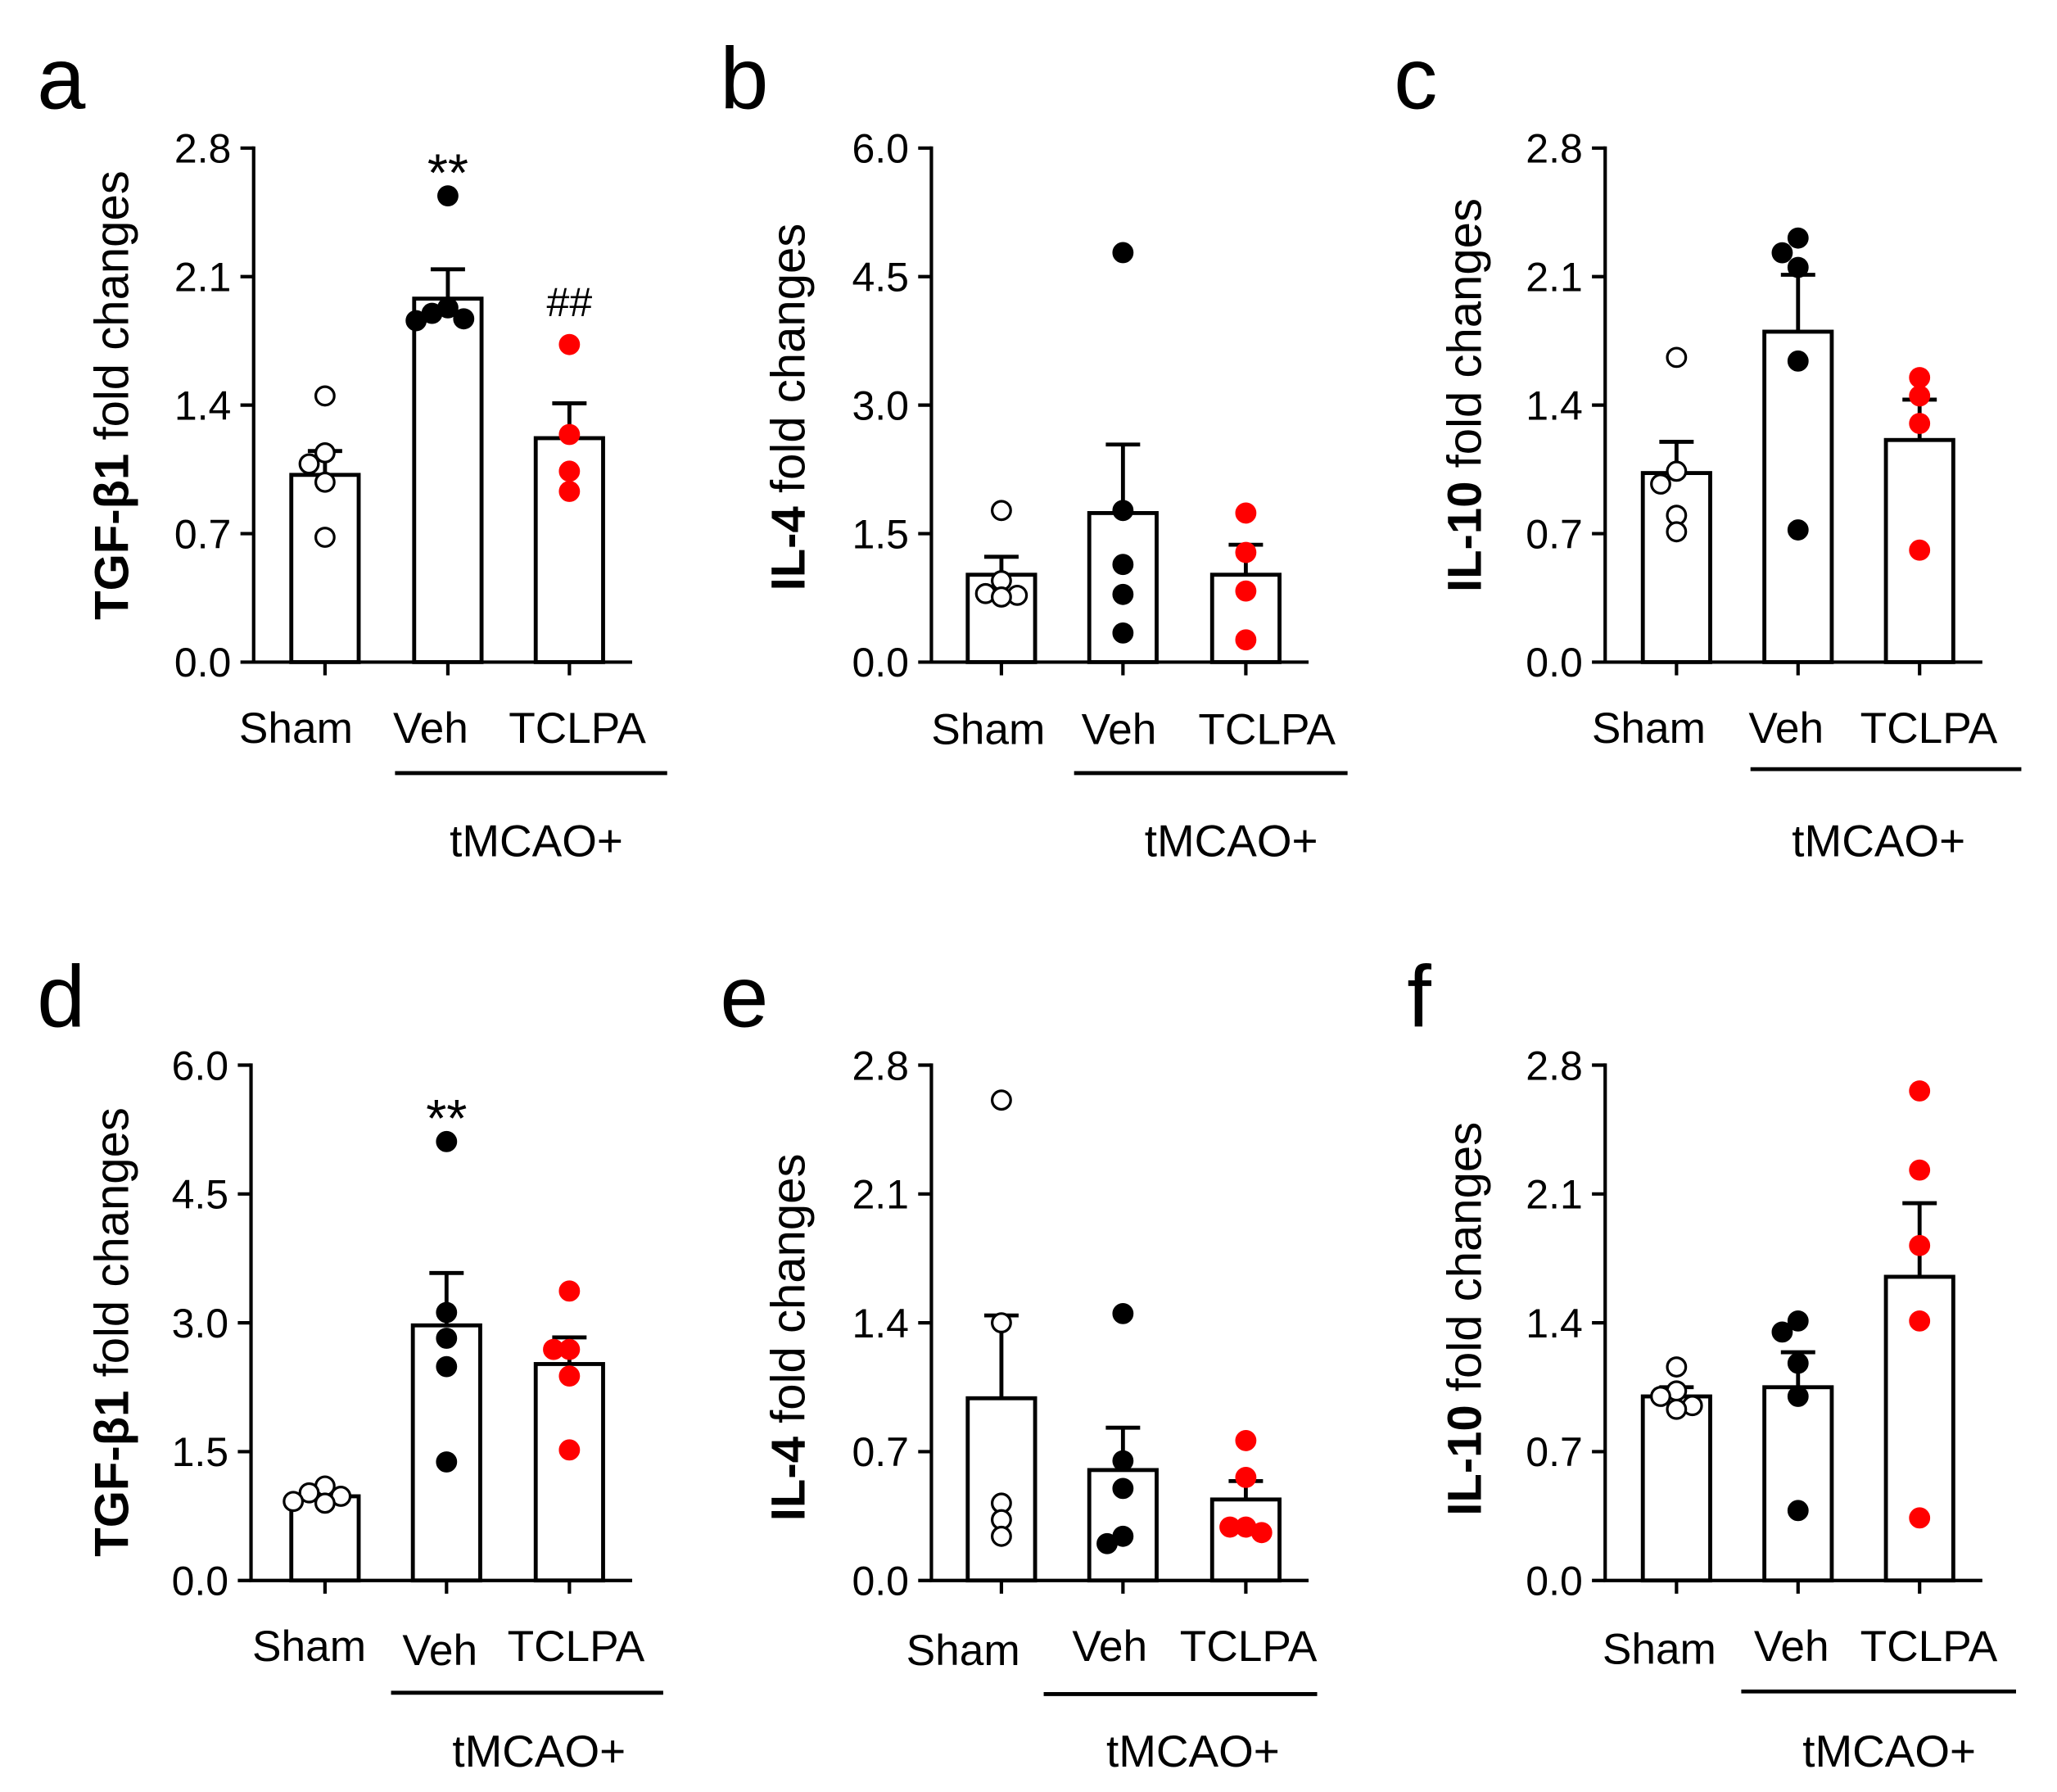  What do you see at coordinates (1676, 567) in the screenshot?
I see `bar-sham` at bounding box center [1676, 567].